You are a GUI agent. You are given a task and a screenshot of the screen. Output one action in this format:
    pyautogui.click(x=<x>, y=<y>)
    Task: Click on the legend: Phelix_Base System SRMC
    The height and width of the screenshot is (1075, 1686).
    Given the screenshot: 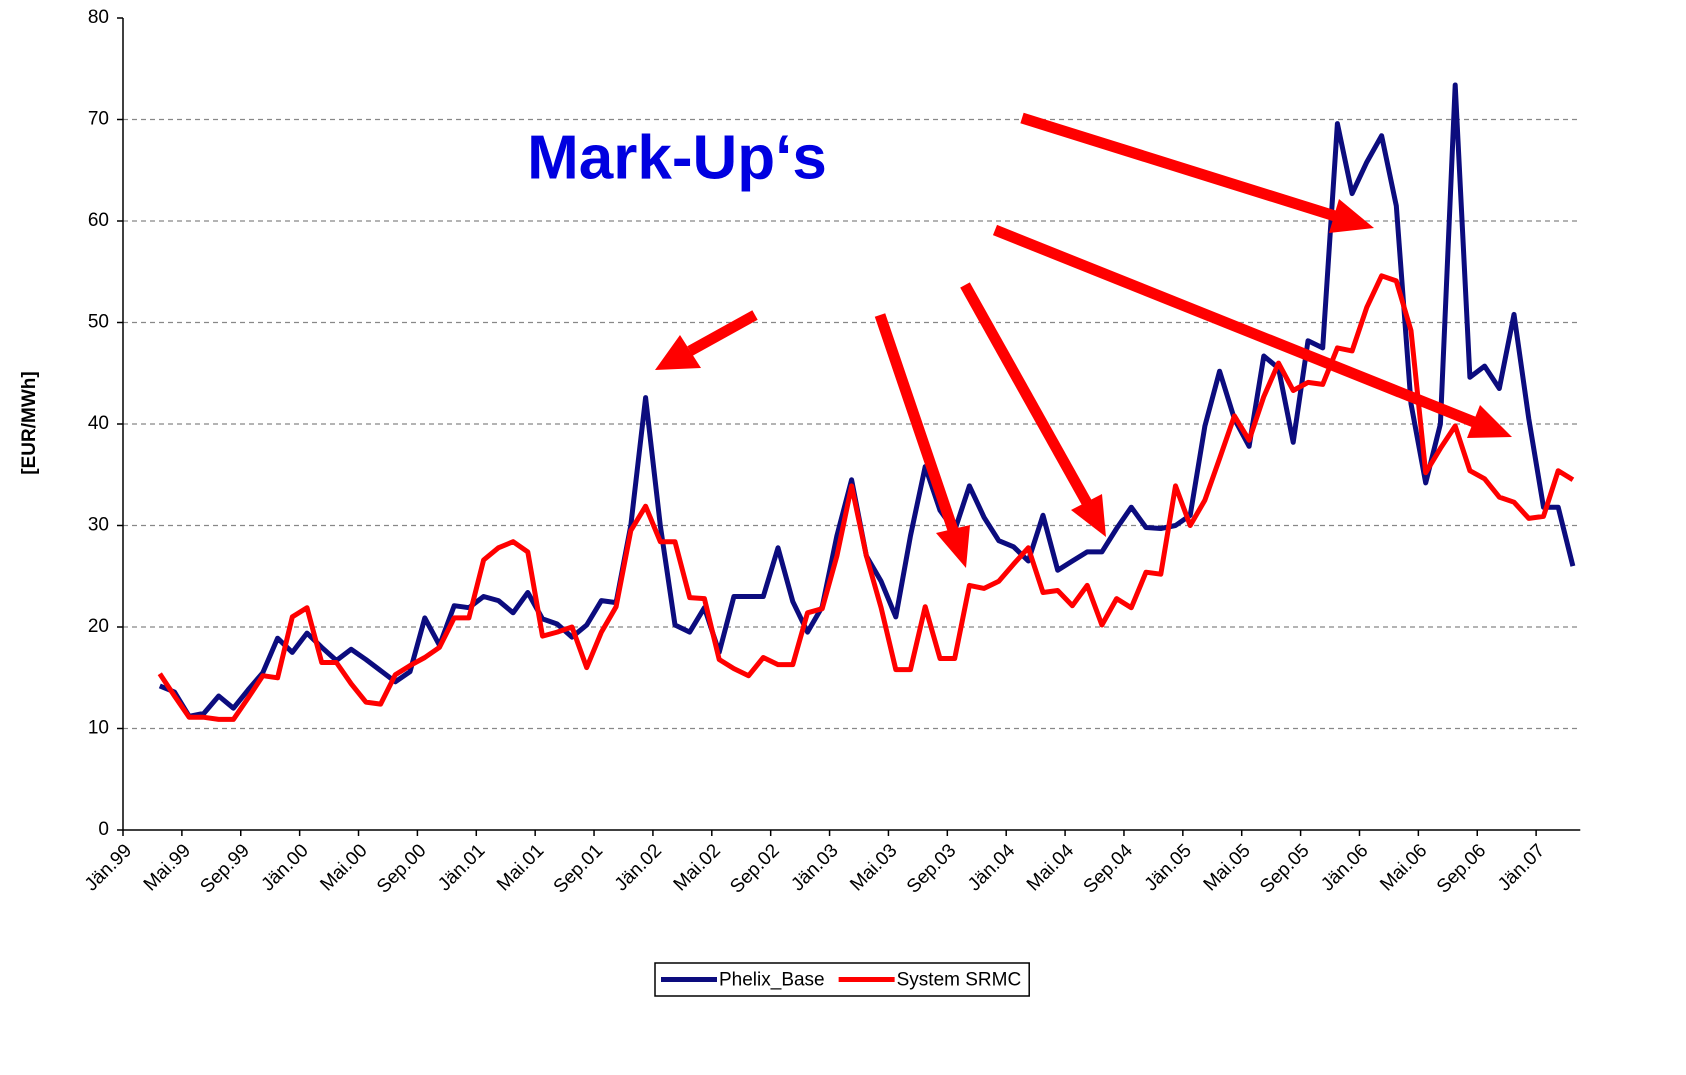 What is the action you would take?
    pyautogui.click(x=842, y=979)
    